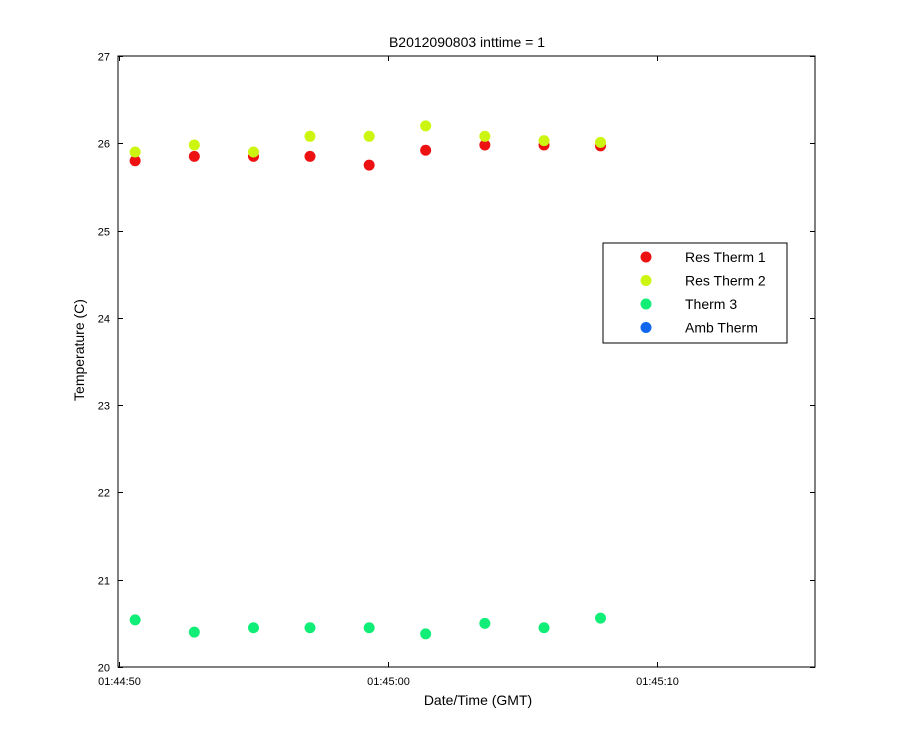 Image resolution: width=900 pixels, height=750 pixels. Describe the element at coordinates (478, 700) in the screenshot. I see `x-axis-label: Date/Time (GMT)` at that location.